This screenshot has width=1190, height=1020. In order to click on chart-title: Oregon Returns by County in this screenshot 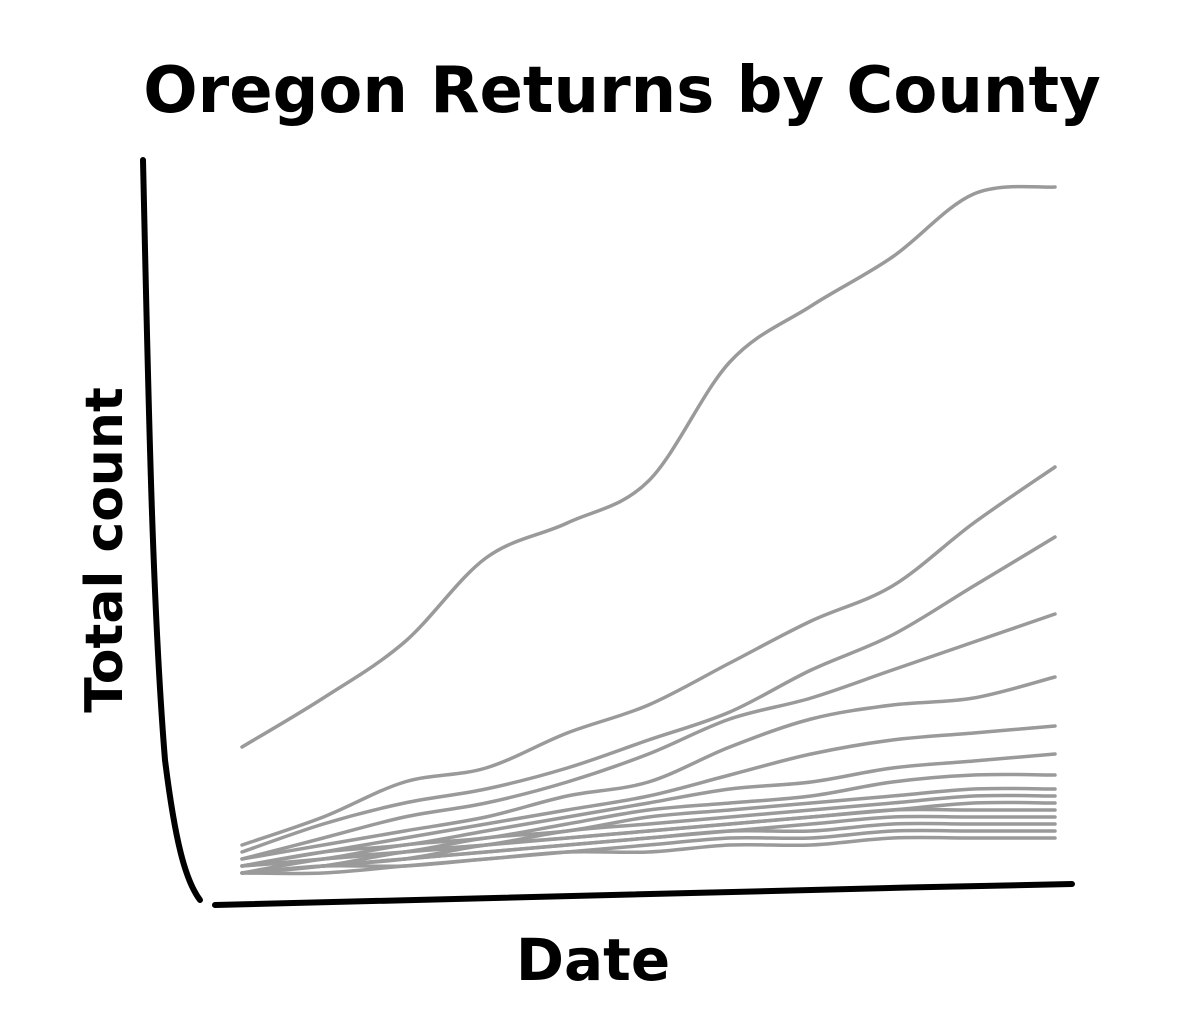, I will do `click(622, 91)`.